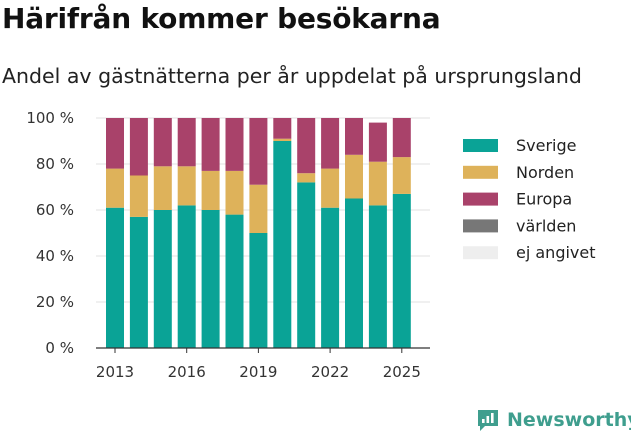 The height and width of the screenshot is (439, 631). I want to click on legend-label: Europa, so click(544, 199).